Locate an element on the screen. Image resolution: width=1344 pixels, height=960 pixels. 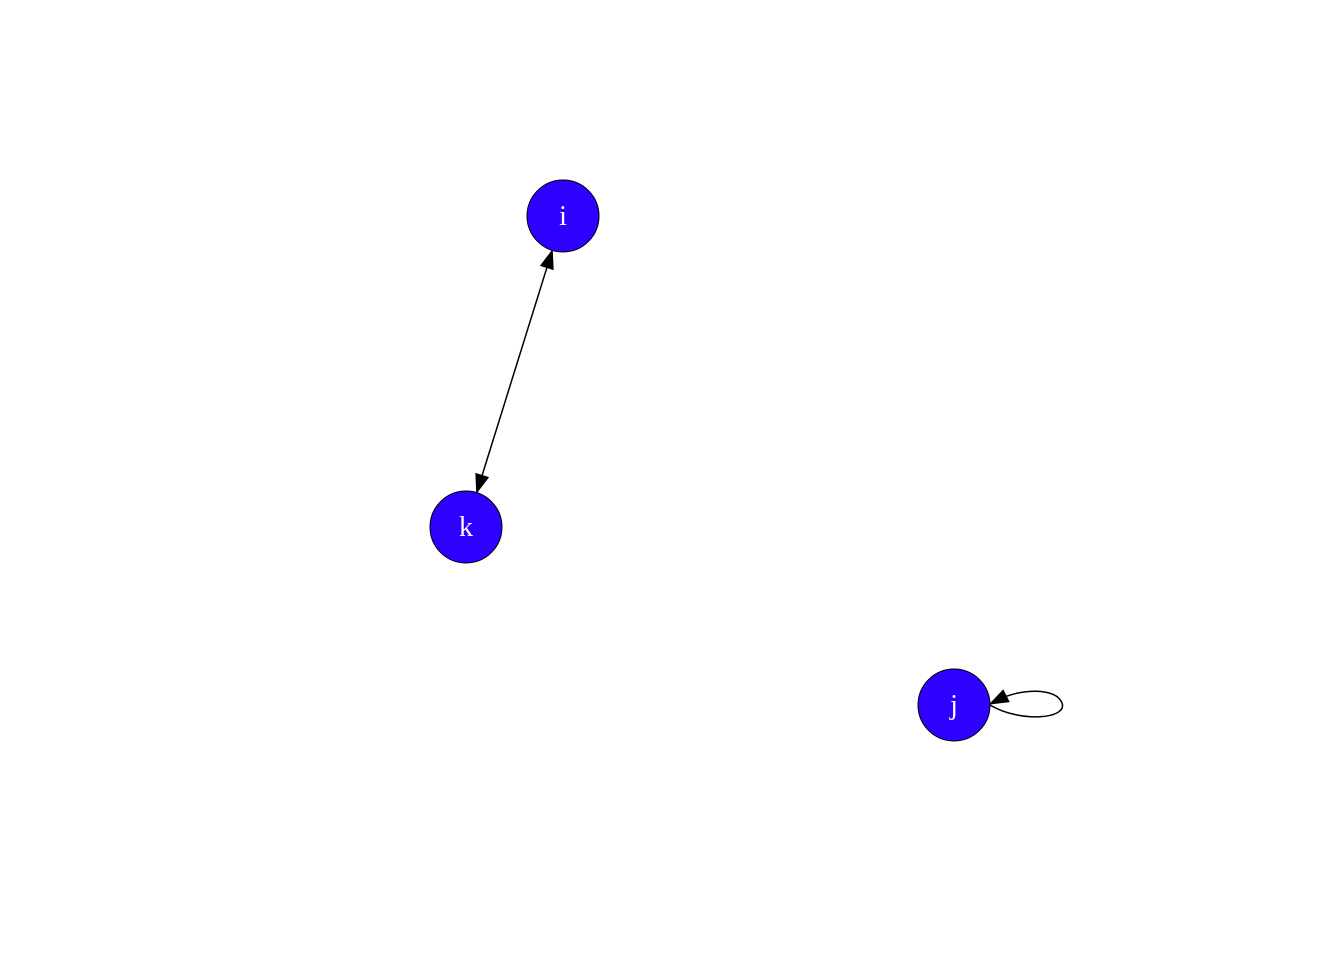
node-j: j is located at coordinates (954, 705).